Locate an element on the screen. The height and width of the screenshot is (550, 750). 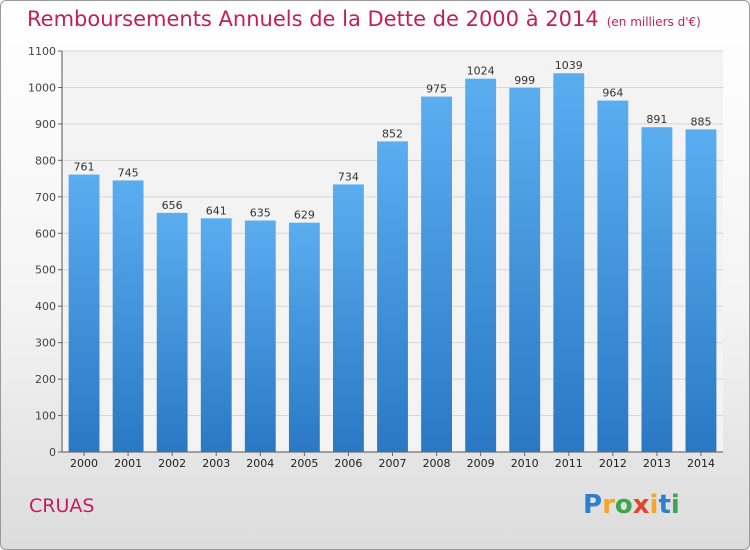
x-tick-label: 2001 is located at coordinates (128, 463).